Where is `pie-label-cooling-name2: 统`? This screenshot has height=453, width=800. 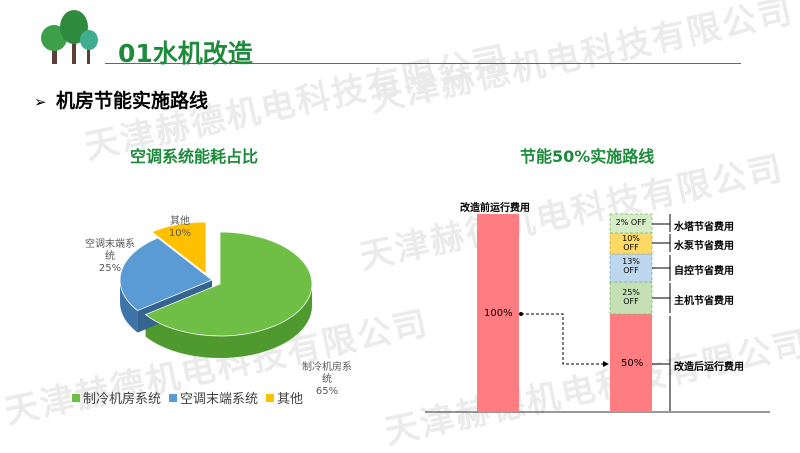 pie-label-cooling-name2: 统 is located at coordinates (327, 379).